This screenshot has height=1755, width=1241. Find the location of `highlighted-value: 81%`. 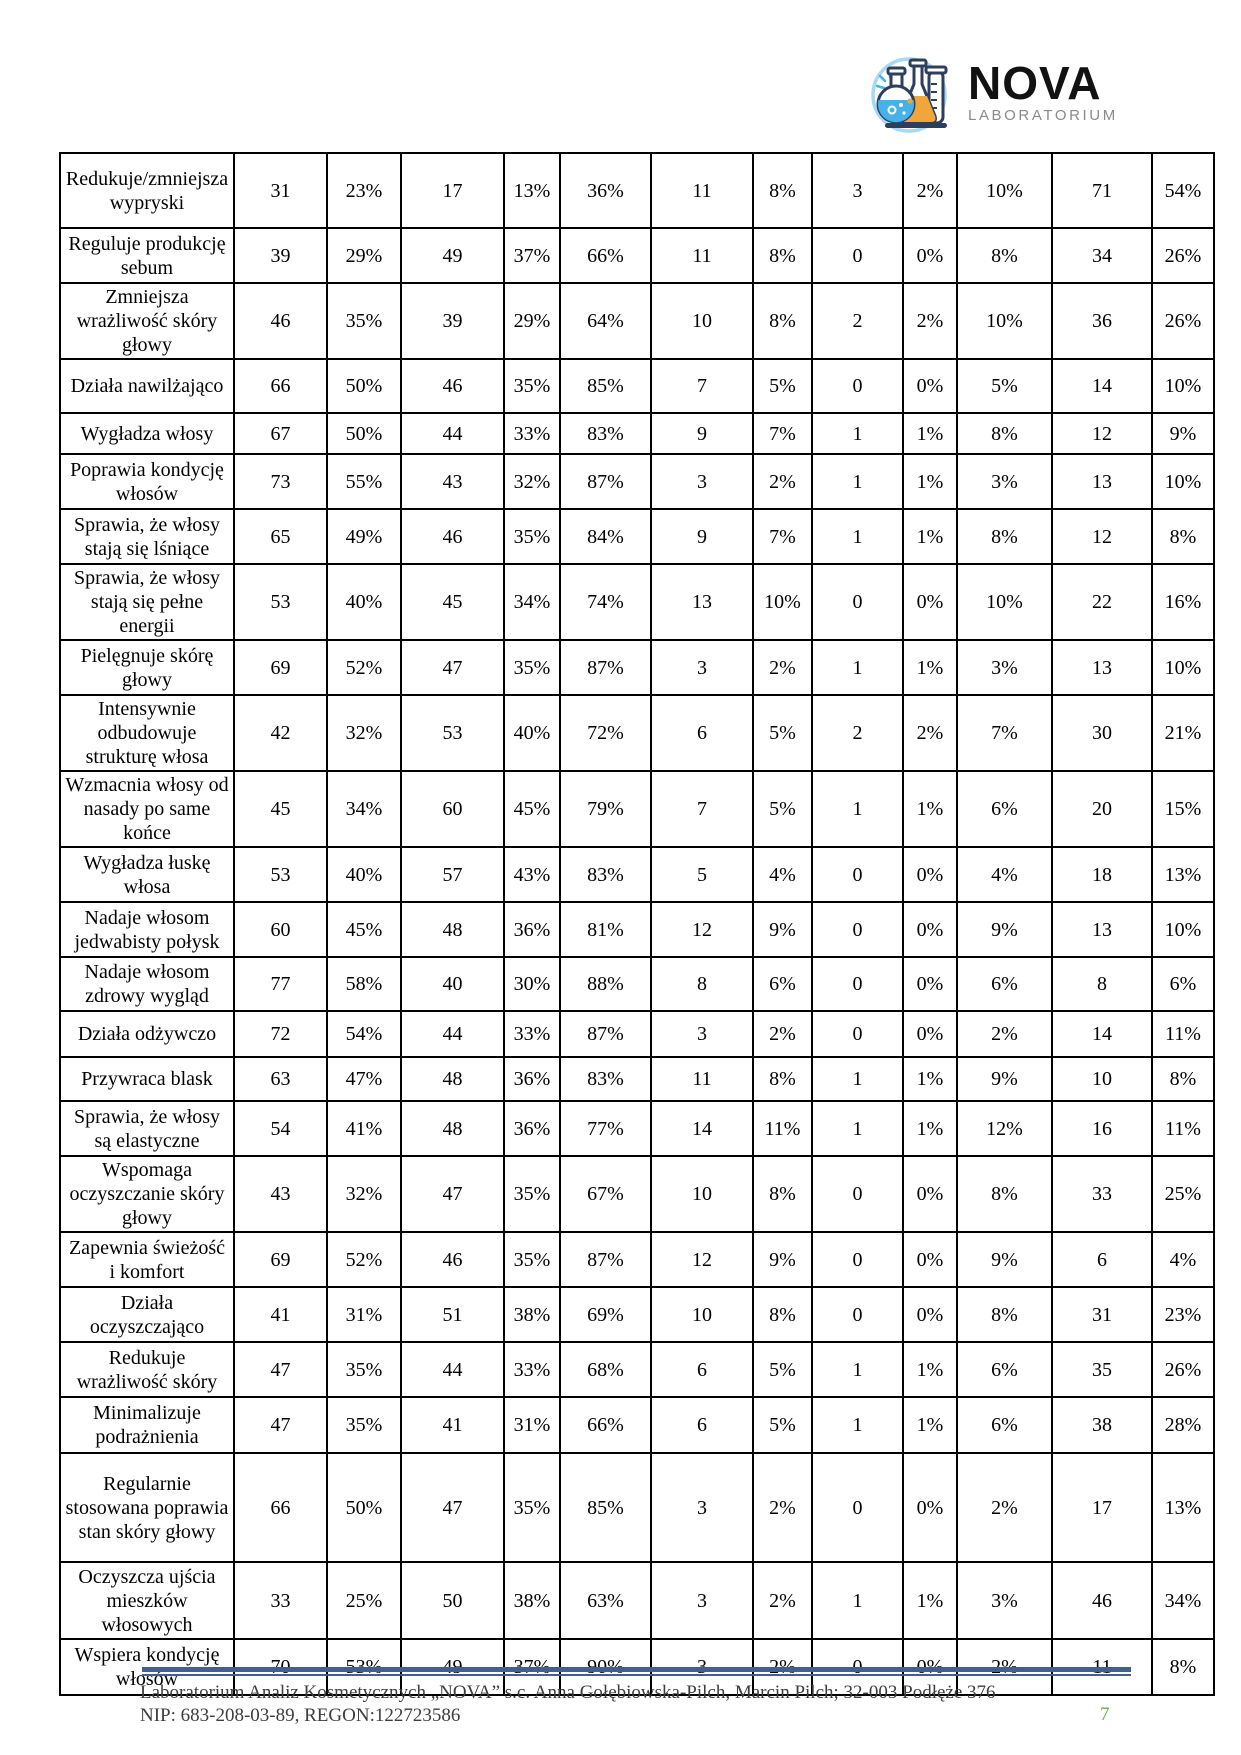

highlighted-value: 81% is located at coordinates (605, 929).